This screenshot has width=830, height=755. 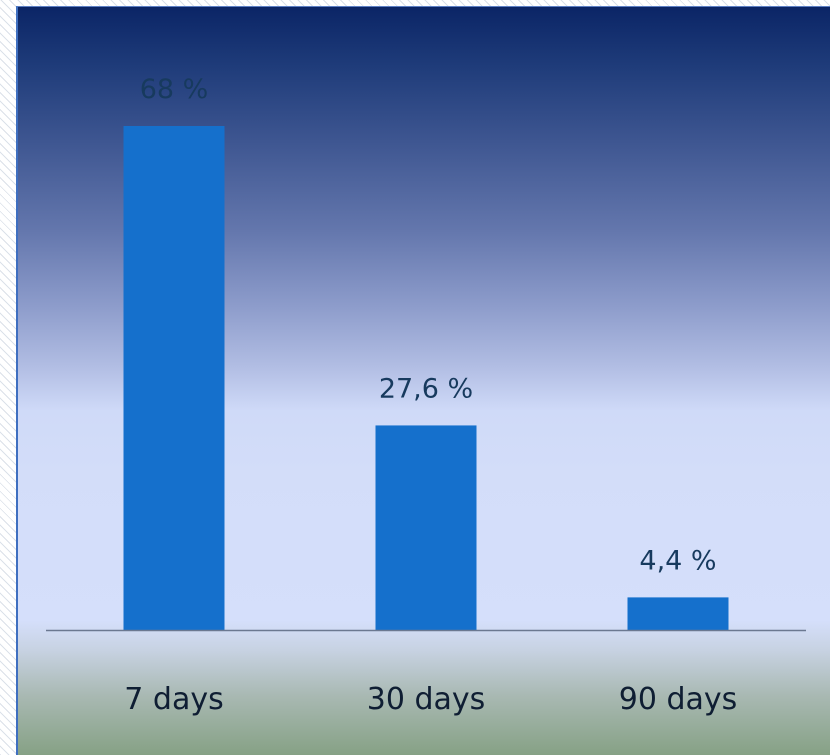 I want to click on value-label-1: 27,6 %, so click(x=426, y=388).